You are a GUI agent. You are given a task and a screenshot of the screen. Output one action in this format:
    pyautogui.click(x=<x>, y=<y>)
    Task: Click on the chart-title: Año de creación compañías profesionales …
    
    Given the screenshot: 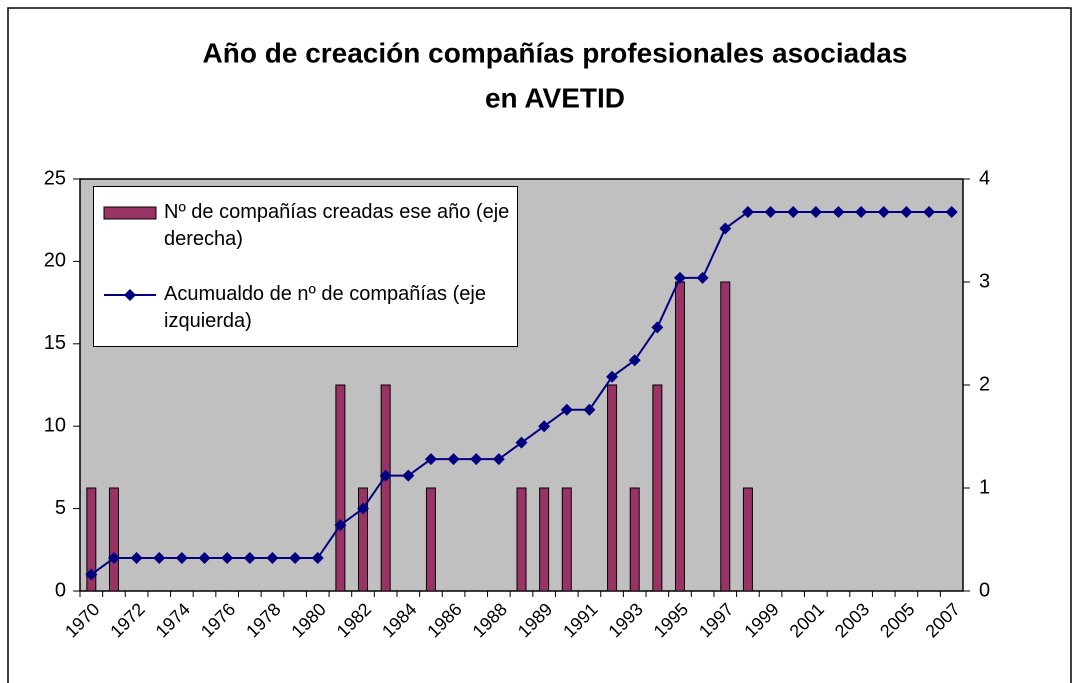 What is the action you would take?
    pyautogui.click(x=555, y=52)
    